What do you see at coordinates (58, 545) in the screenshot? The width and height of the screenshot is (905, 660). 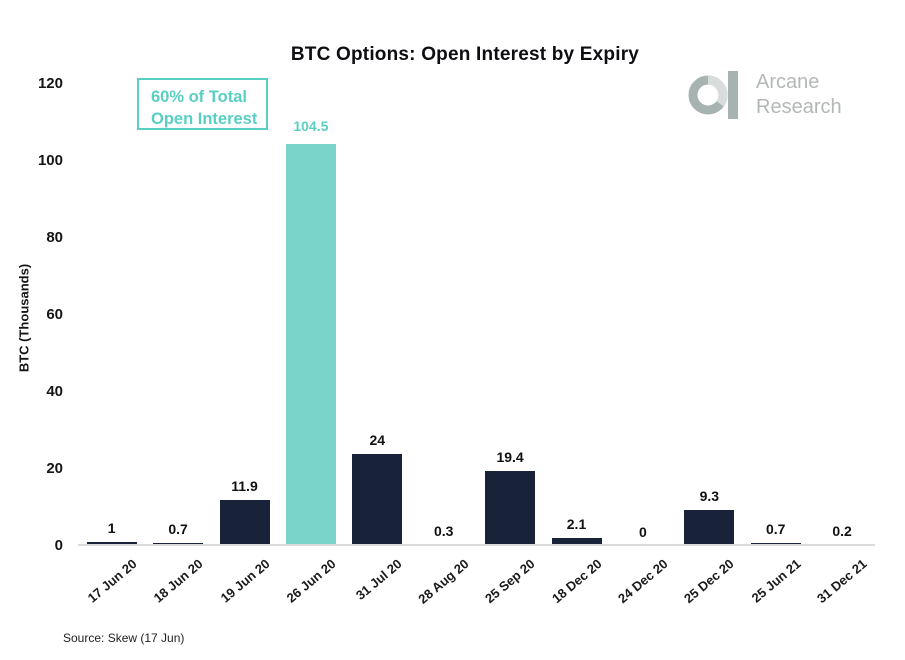 I see `y-tick-label: 0` at bounding box center [58, 545].